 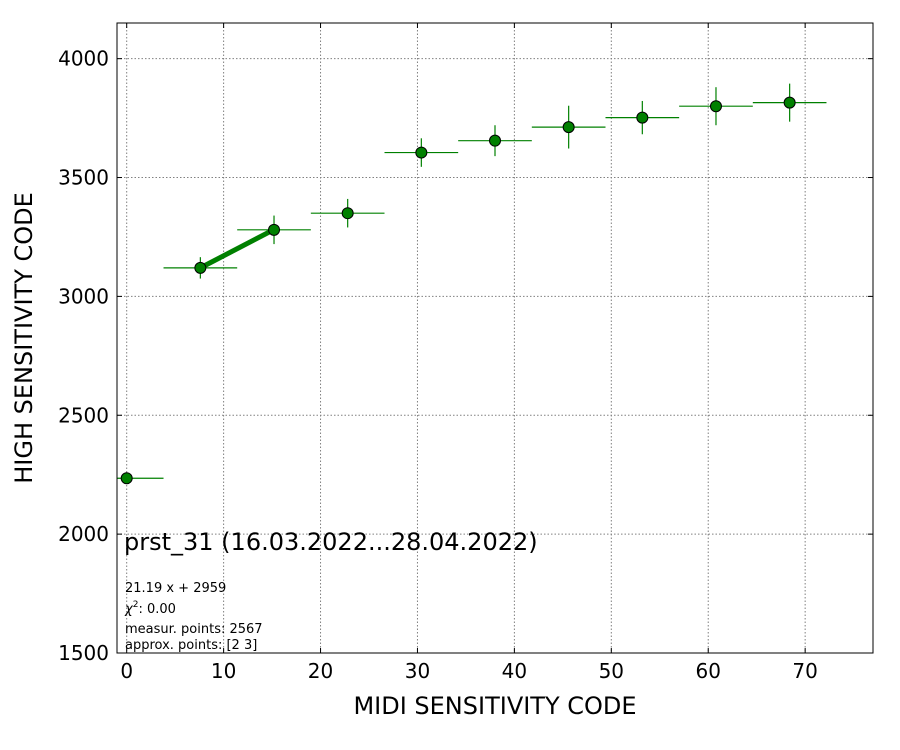 I want to click on y-tick-label: 4000, so click(x=83, y=59).